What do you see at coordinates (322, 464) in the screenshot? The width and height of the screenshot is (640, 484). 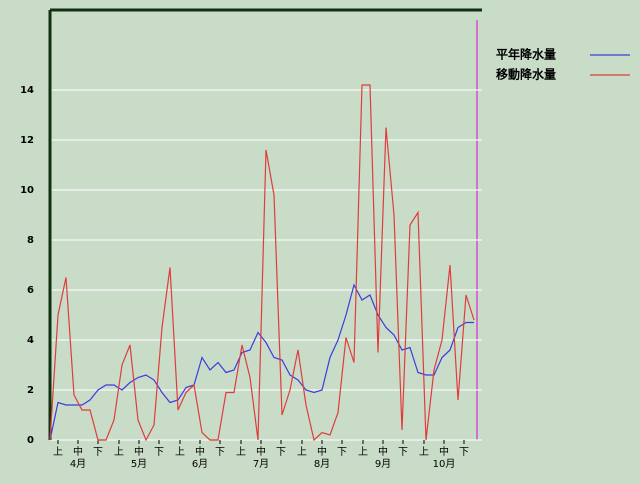 I see `month-label: 8月` at bounding box center [322, 464].